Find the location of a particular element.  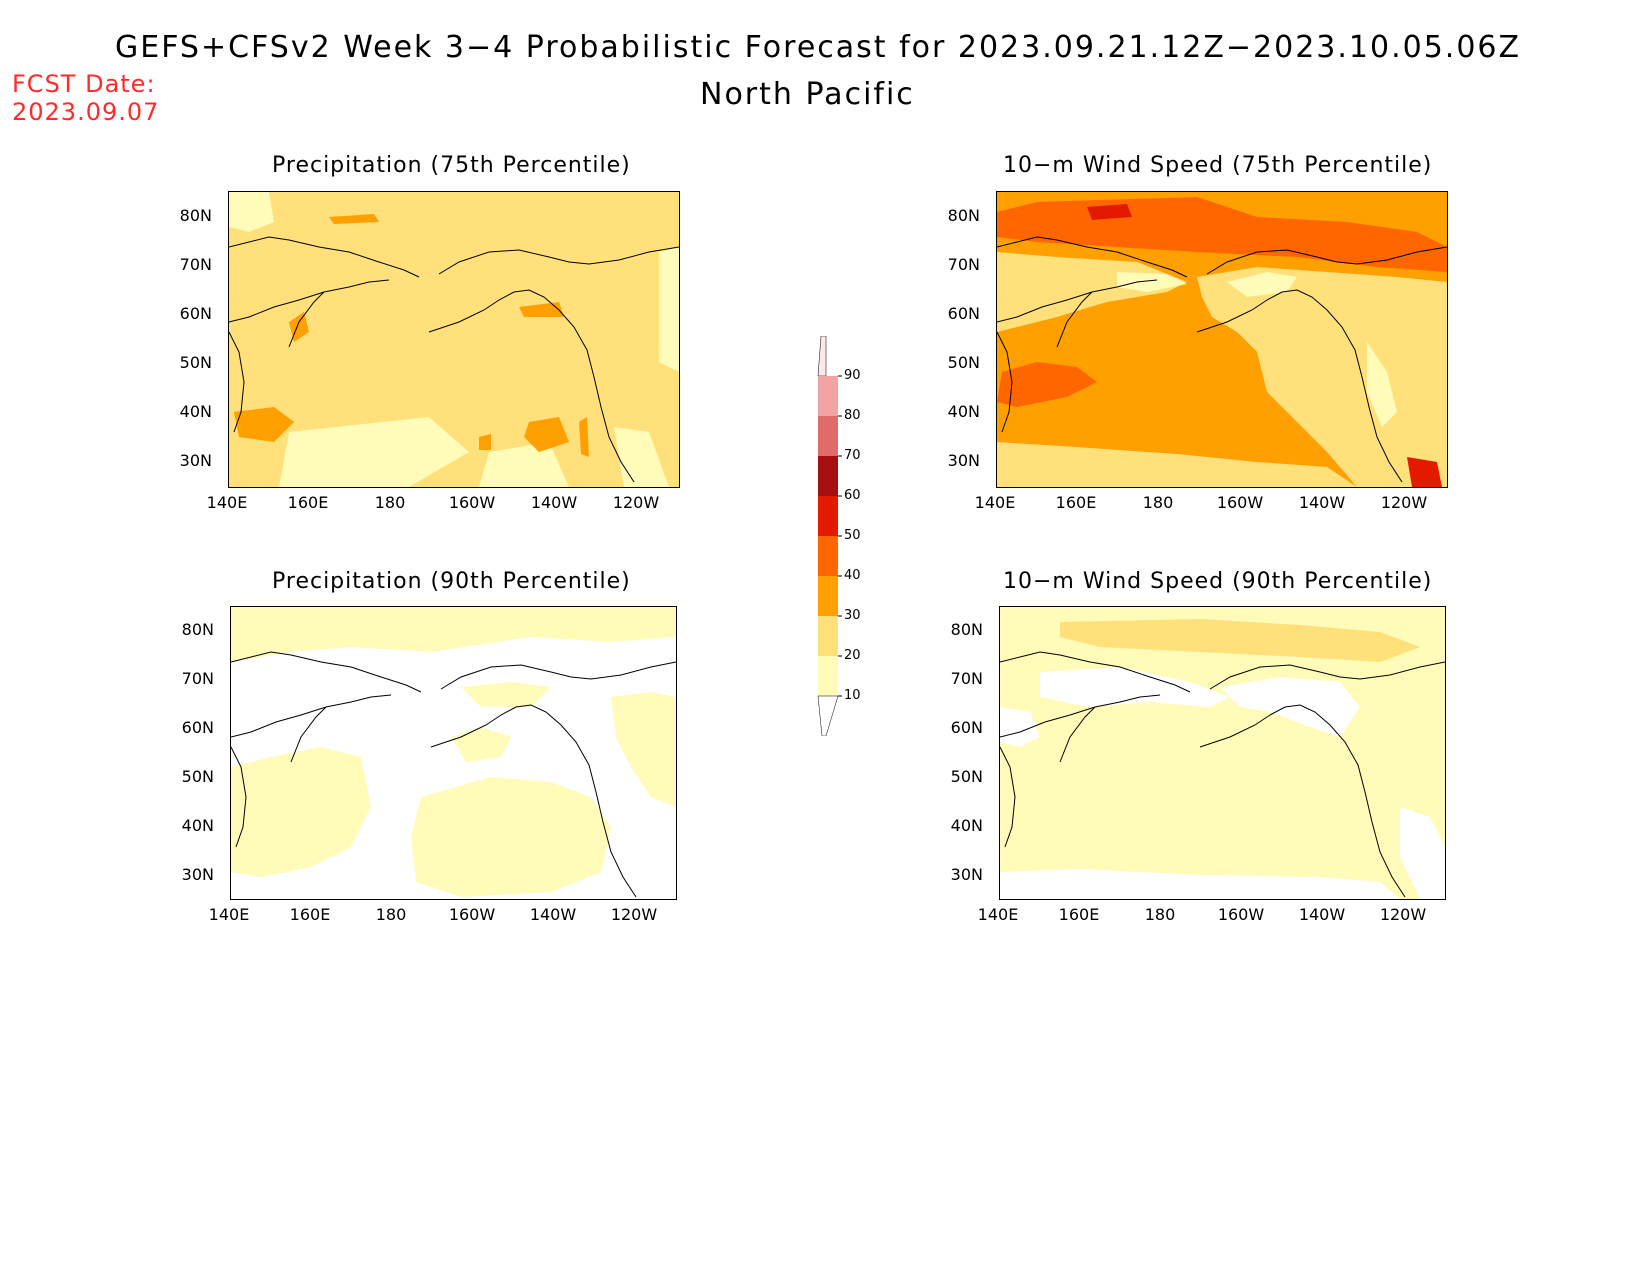

colorbar-label: 40 is located at coordinates (852, 575).